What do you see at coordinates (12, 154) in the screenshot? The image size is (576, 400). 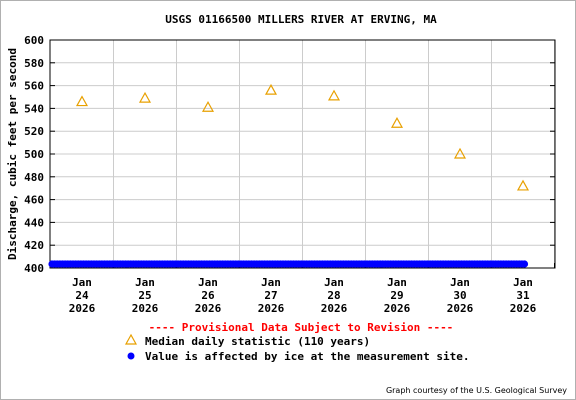 I see `y-axis-label: Discharge, cubic feet per second` at bounding box center [12, 154].